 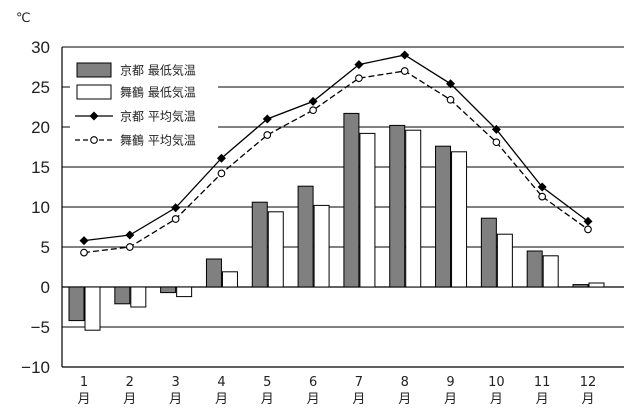 I want to click on x-tick-label: 8, so click(x=405, y=382).